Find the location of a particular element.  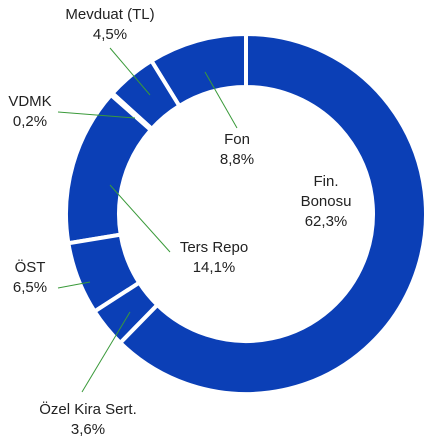

category-label: Özel Kira Sert. is located at coordinates (88, 409).